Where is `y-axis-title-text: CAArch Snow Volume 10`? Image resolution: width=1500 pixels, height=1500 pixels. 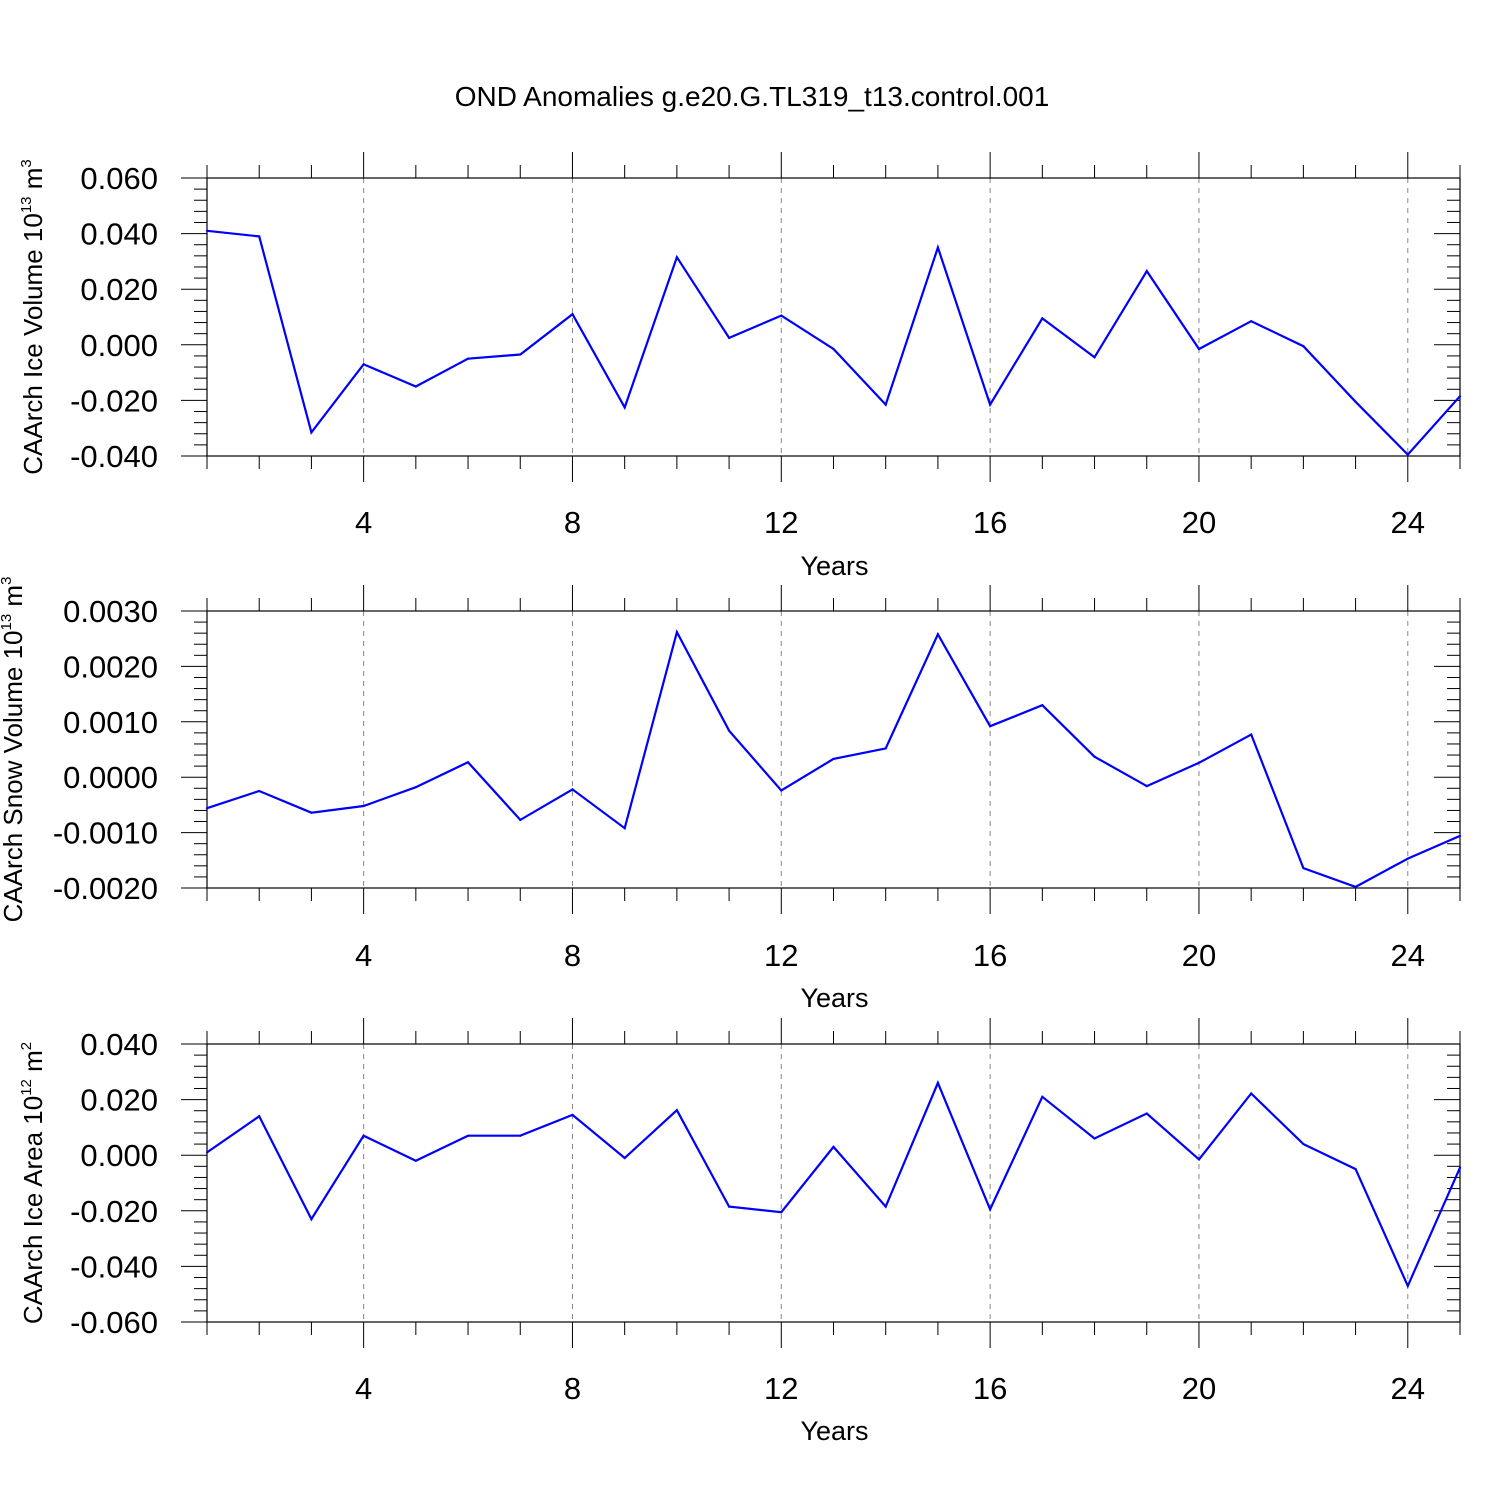
y-axis-title-text: CAArch Snow Volume 10 is located at coordinates (14, 776).